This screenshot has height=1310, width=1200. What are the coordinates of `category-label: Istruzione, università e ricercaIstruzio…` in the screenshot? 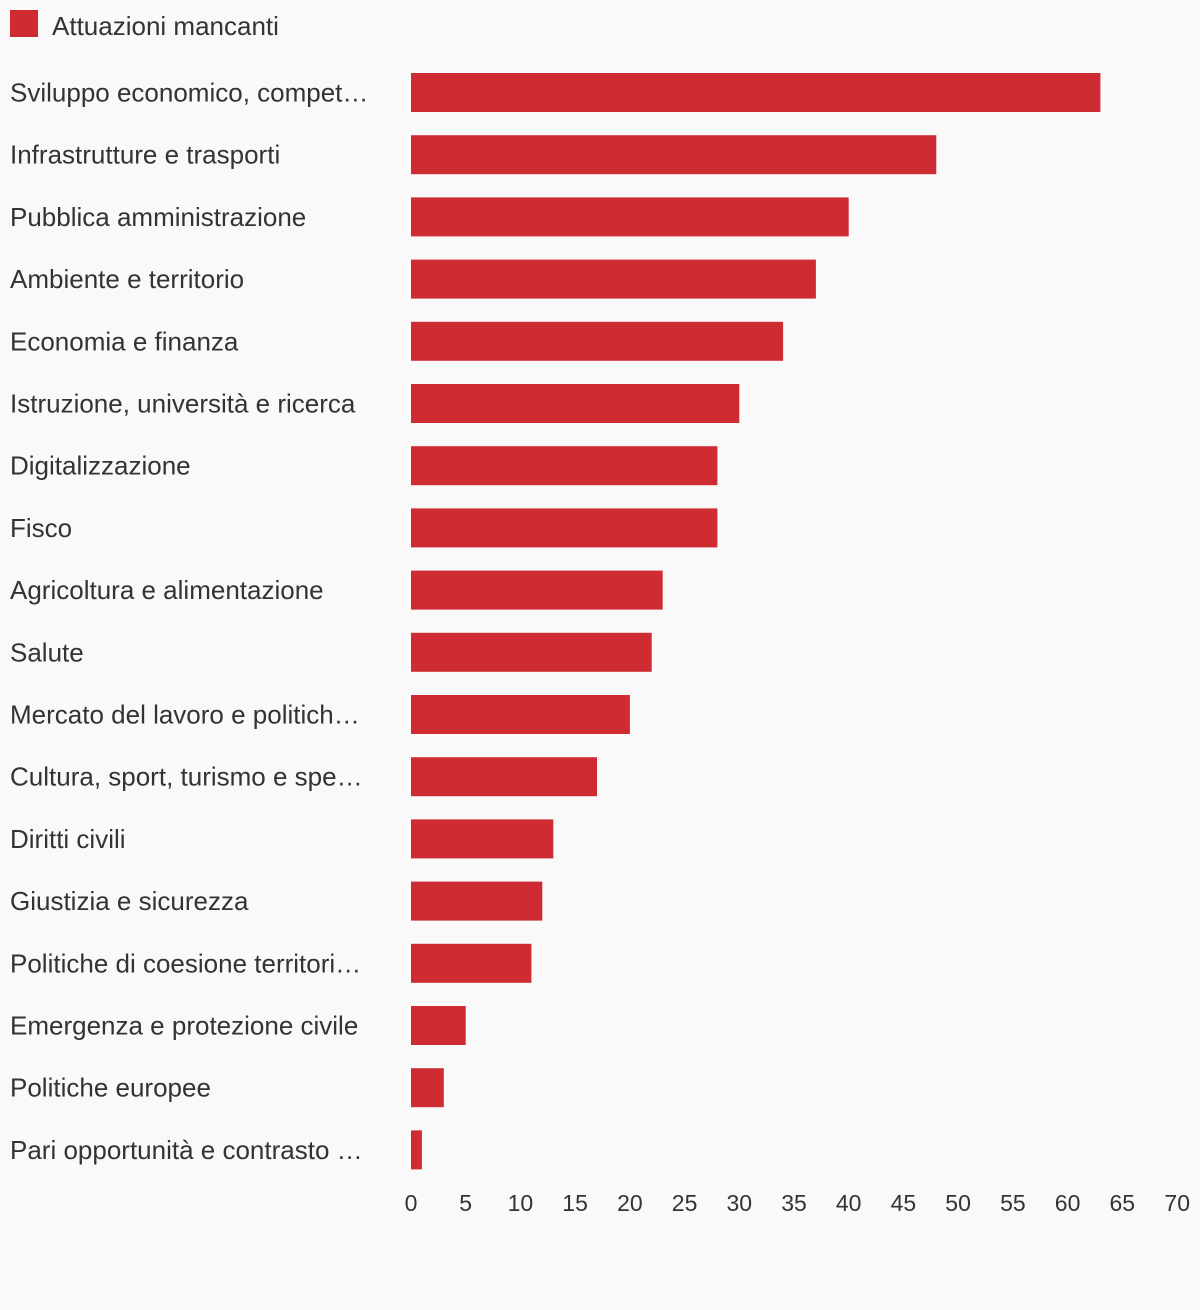 It's located at (183, 404).